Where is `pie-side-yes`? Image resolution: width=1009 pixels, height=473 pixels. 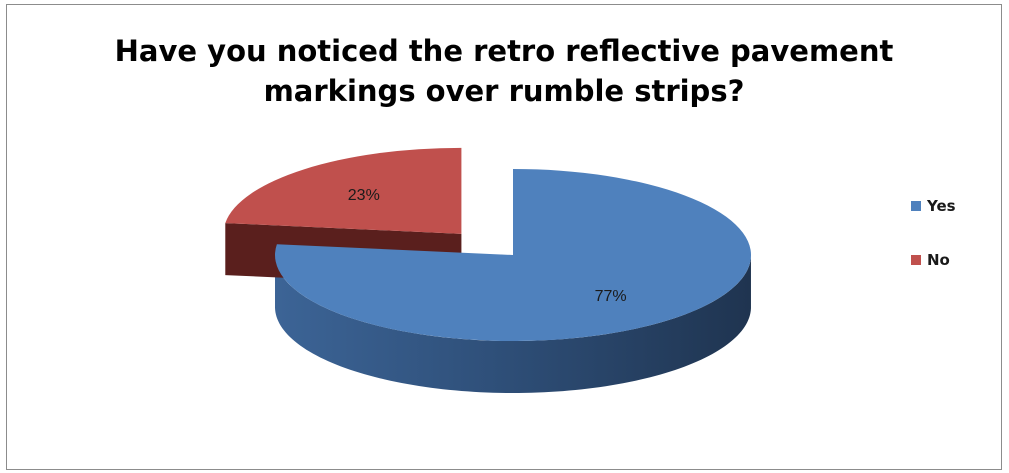 pie-side-yes is located at coordinates (513, 324).